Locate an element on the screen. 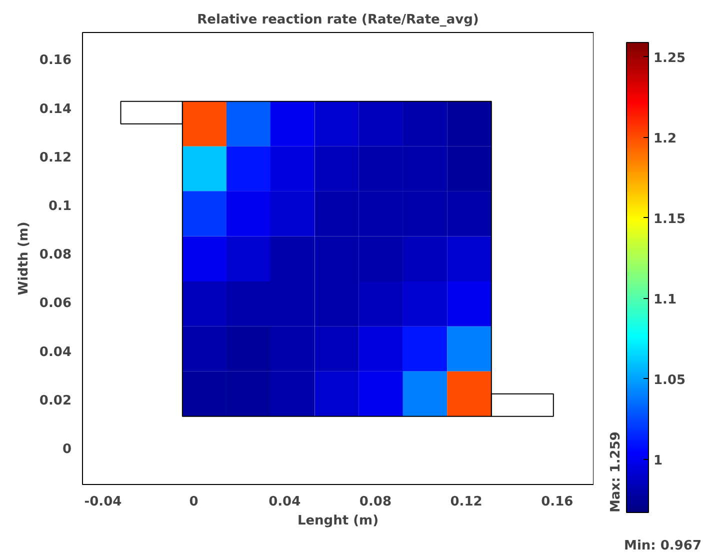 The height and width of the screenshot is (558, 703). y-tick-label: 0.1 is located at coordinates (60, 206).